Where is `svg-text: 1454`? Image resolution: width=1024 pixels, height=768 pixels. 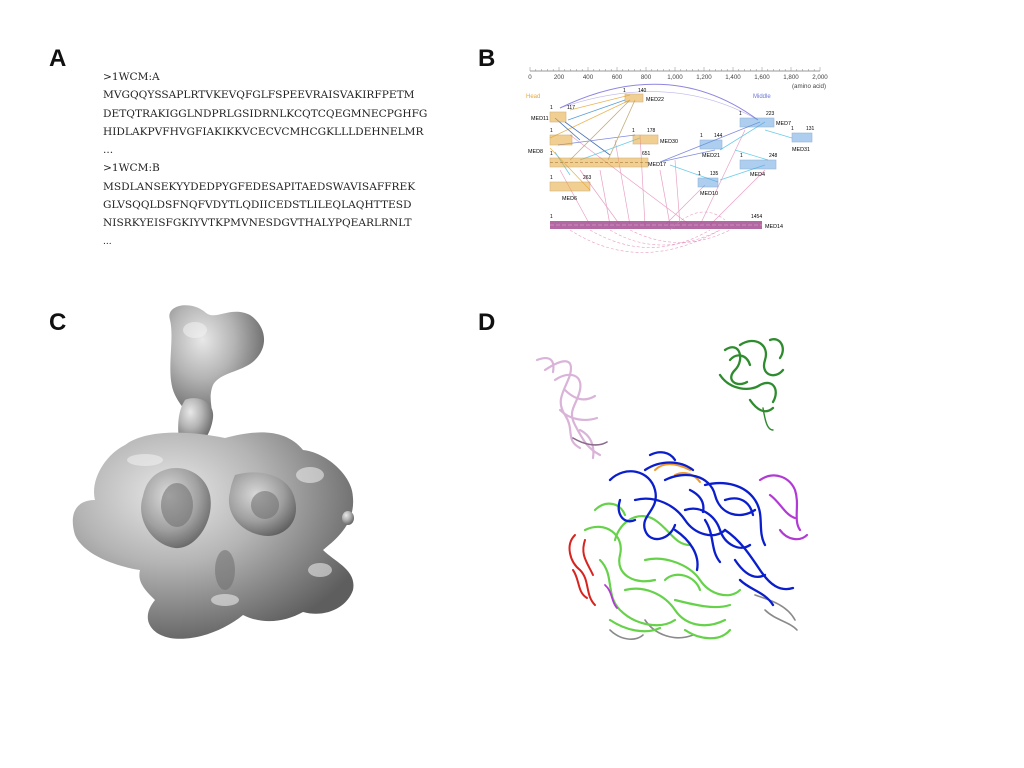
svg-text: 1454 is located at coordinates (756, 217).